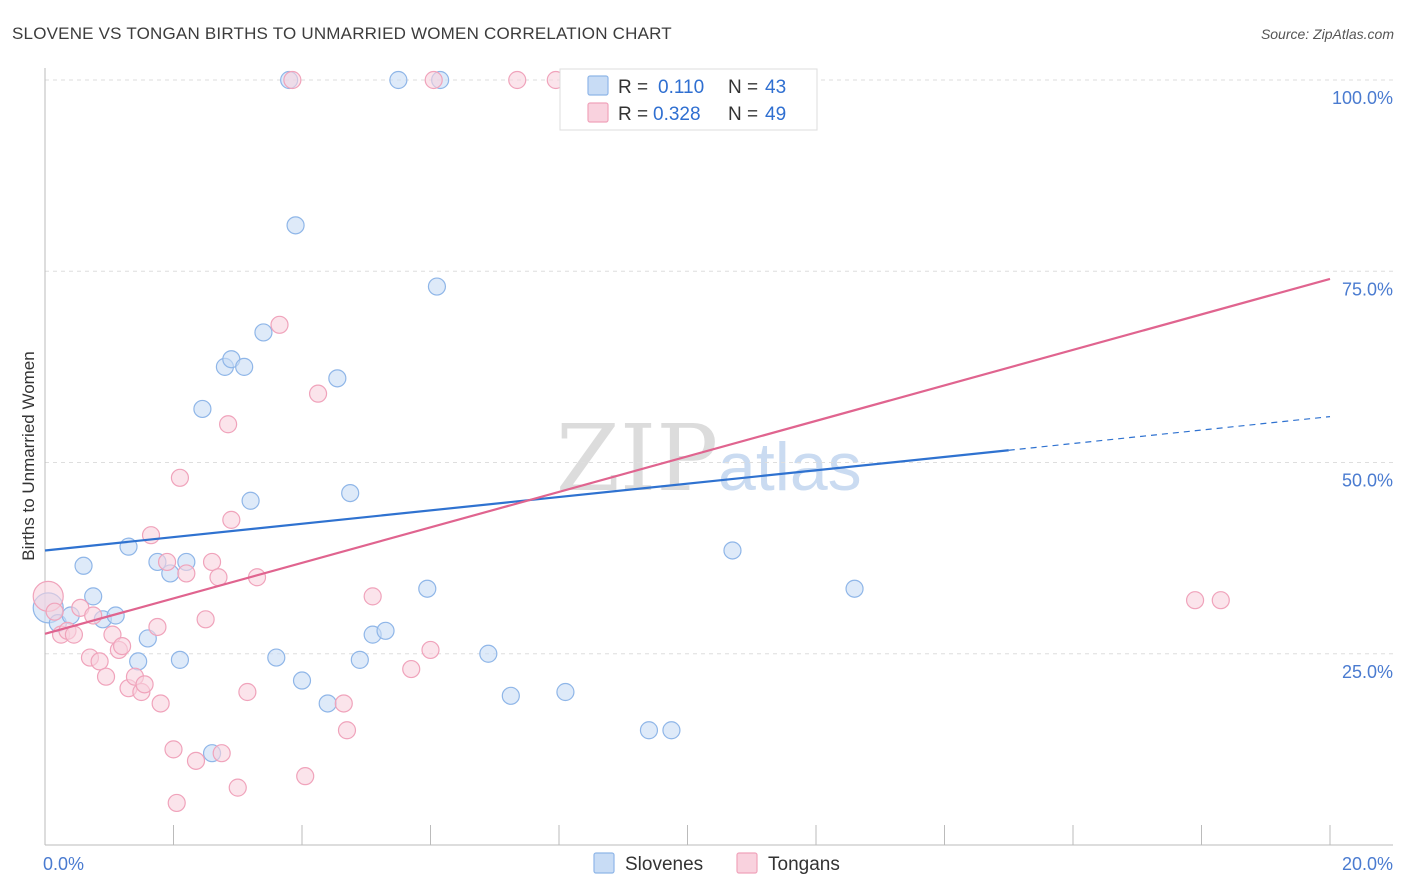 Image resolution: width=1406 pixels, height=892 pixels. Describe the element at coordinates (677, 114) in the screenshot. I see `legend-r-value: 0.328` at that location.